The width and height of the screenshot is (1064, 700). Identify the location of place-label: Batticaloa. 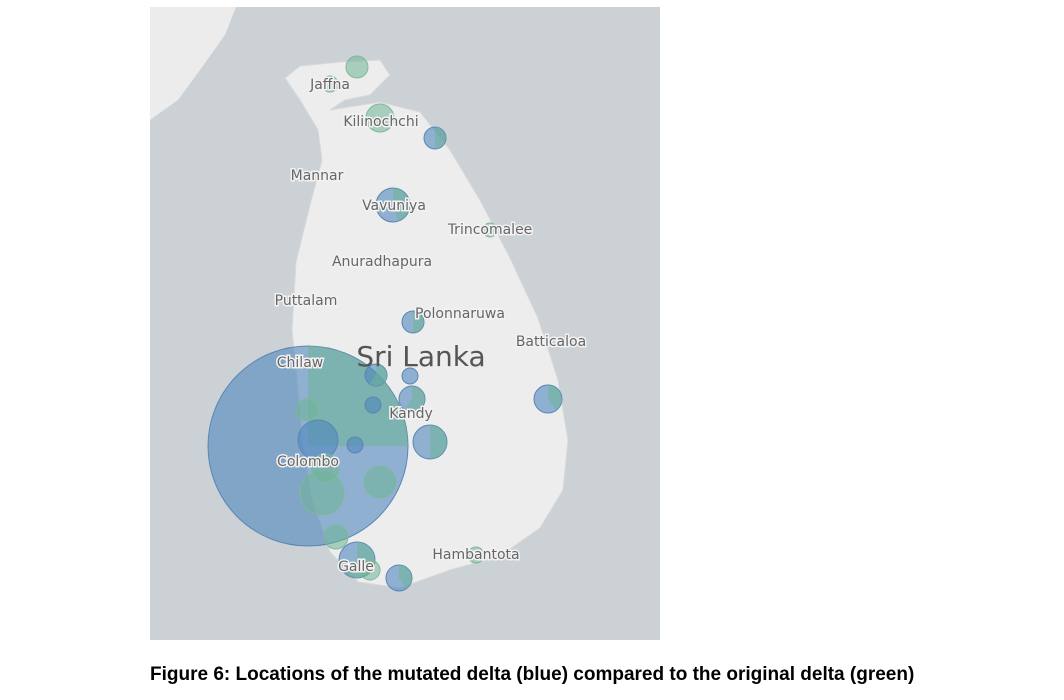
(551, 342).